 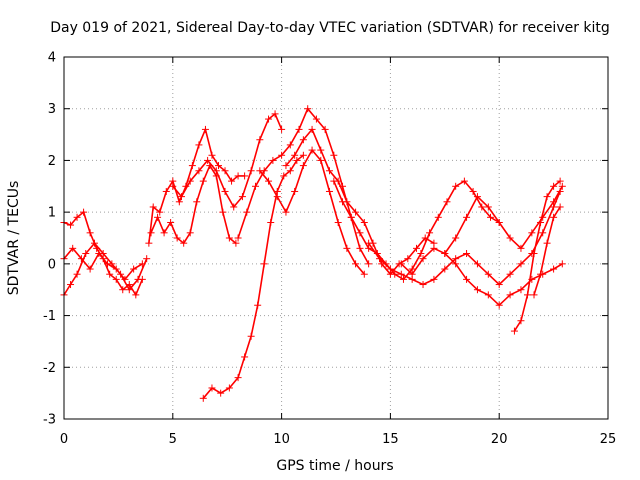 I want to click on x-tick-label: 25, so click(x=608, y=439).